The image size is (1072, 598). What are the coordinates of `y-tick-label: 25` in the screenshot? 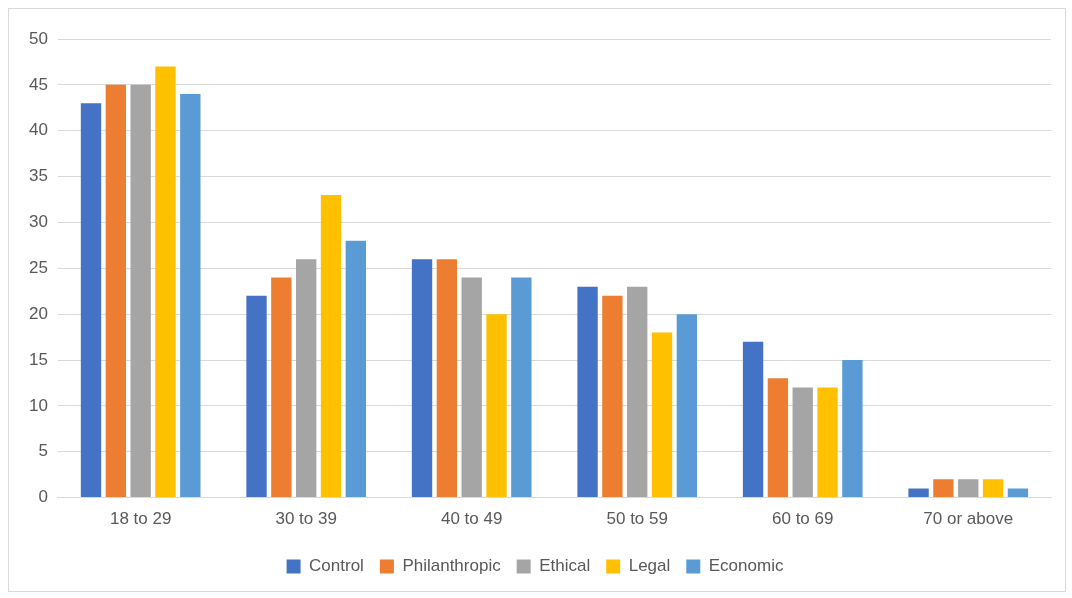 It's located at (38, 267).